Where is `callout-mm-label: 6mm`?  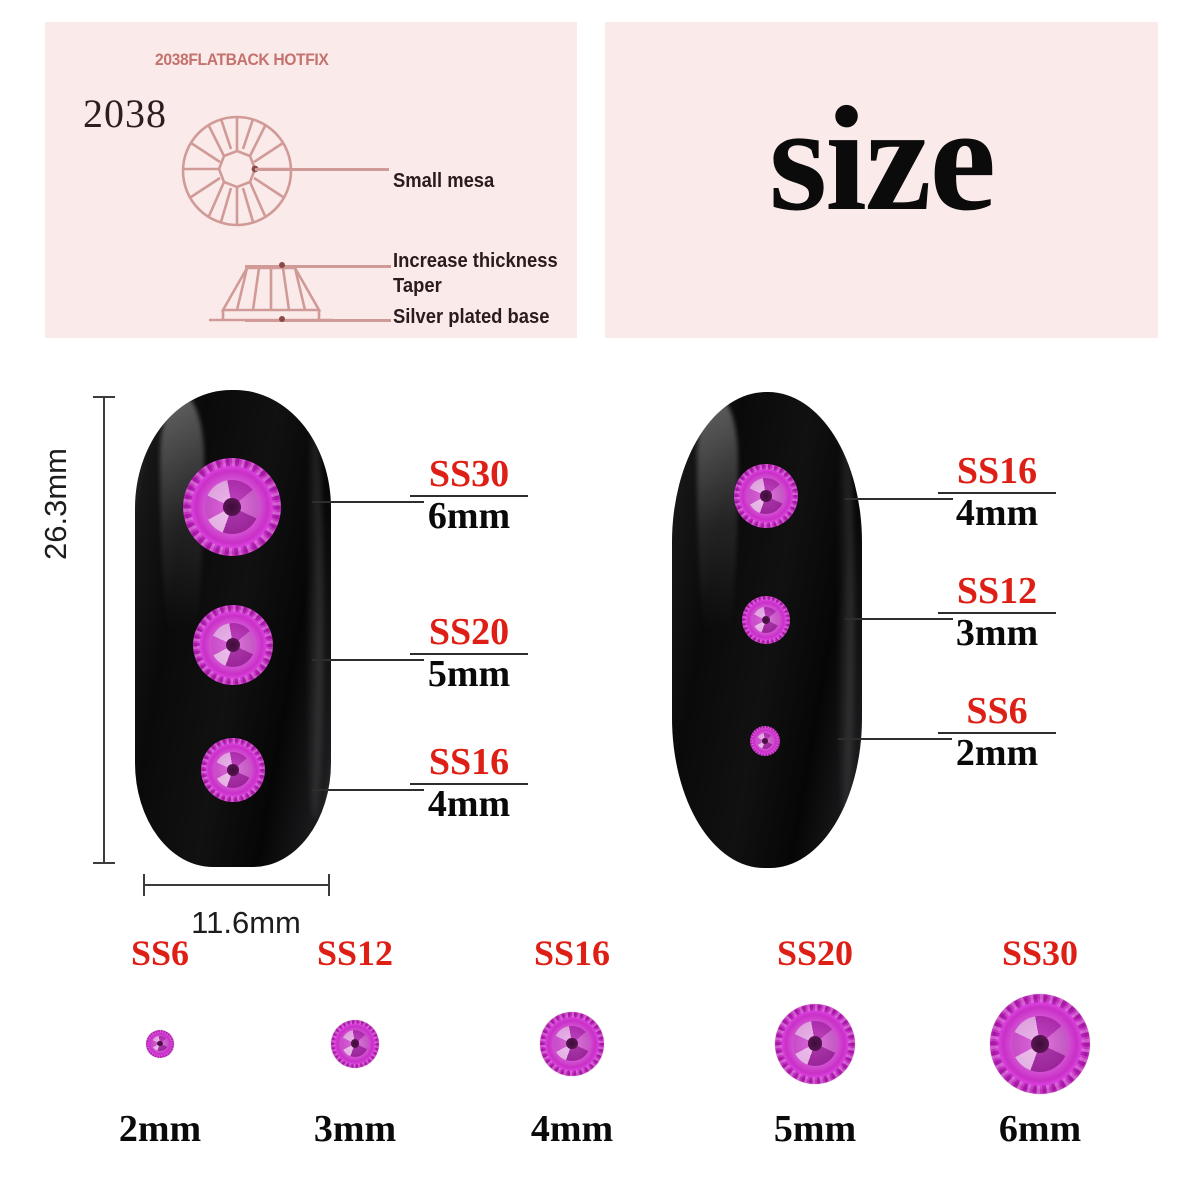
callout-mm-label: 6mm is located at coordinates (469, 515).